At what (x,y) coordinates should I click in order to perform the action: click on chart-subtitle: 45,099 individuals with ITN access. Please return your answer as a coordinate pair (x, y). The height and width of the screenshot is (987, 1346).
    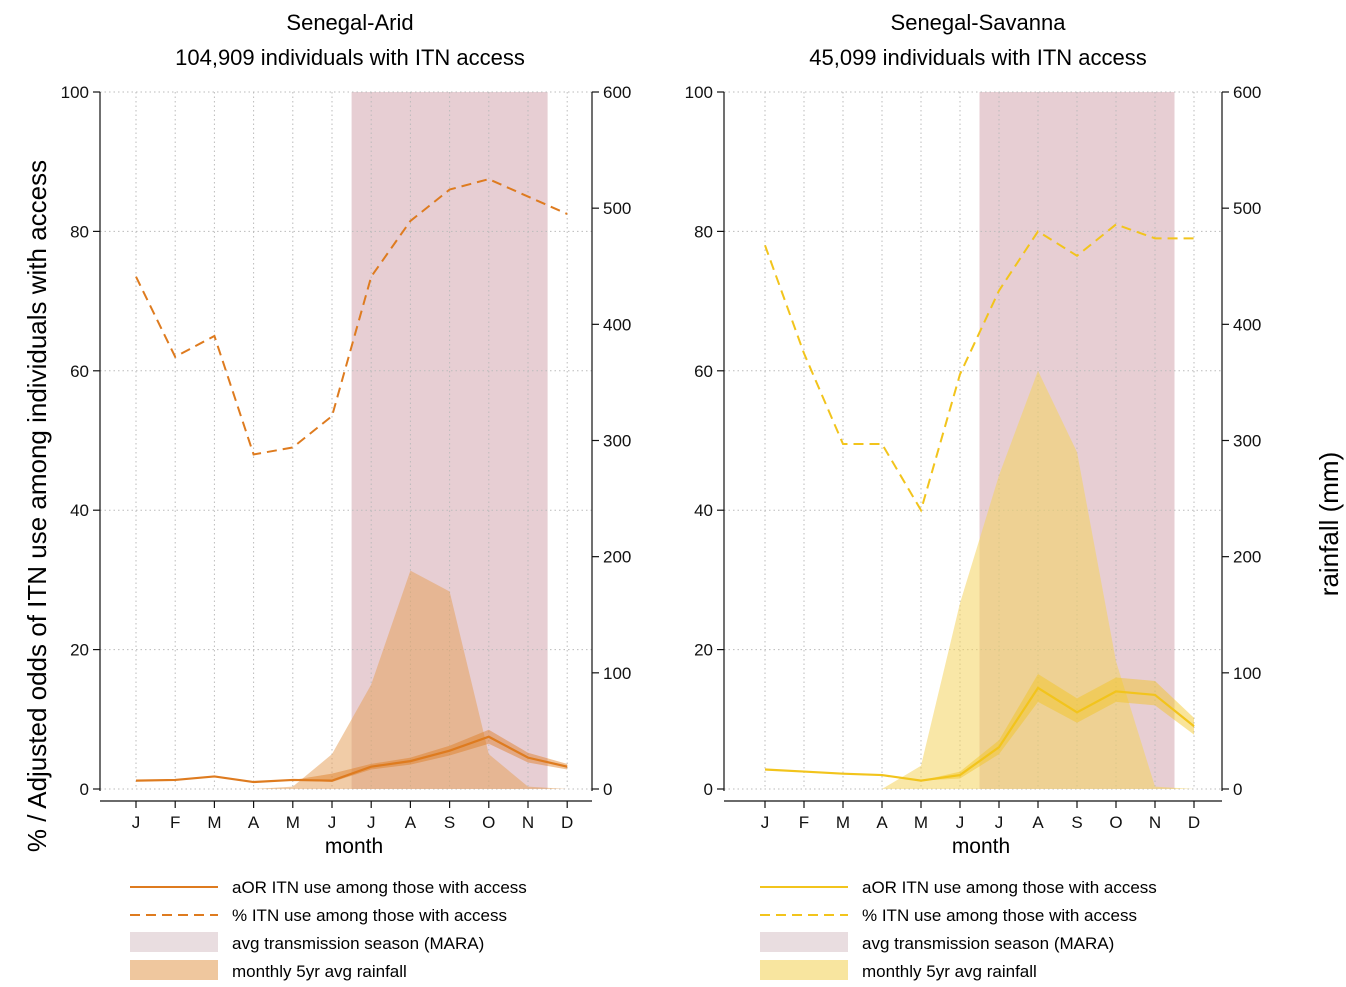
    Looking at the image, I should click on (978, 57).